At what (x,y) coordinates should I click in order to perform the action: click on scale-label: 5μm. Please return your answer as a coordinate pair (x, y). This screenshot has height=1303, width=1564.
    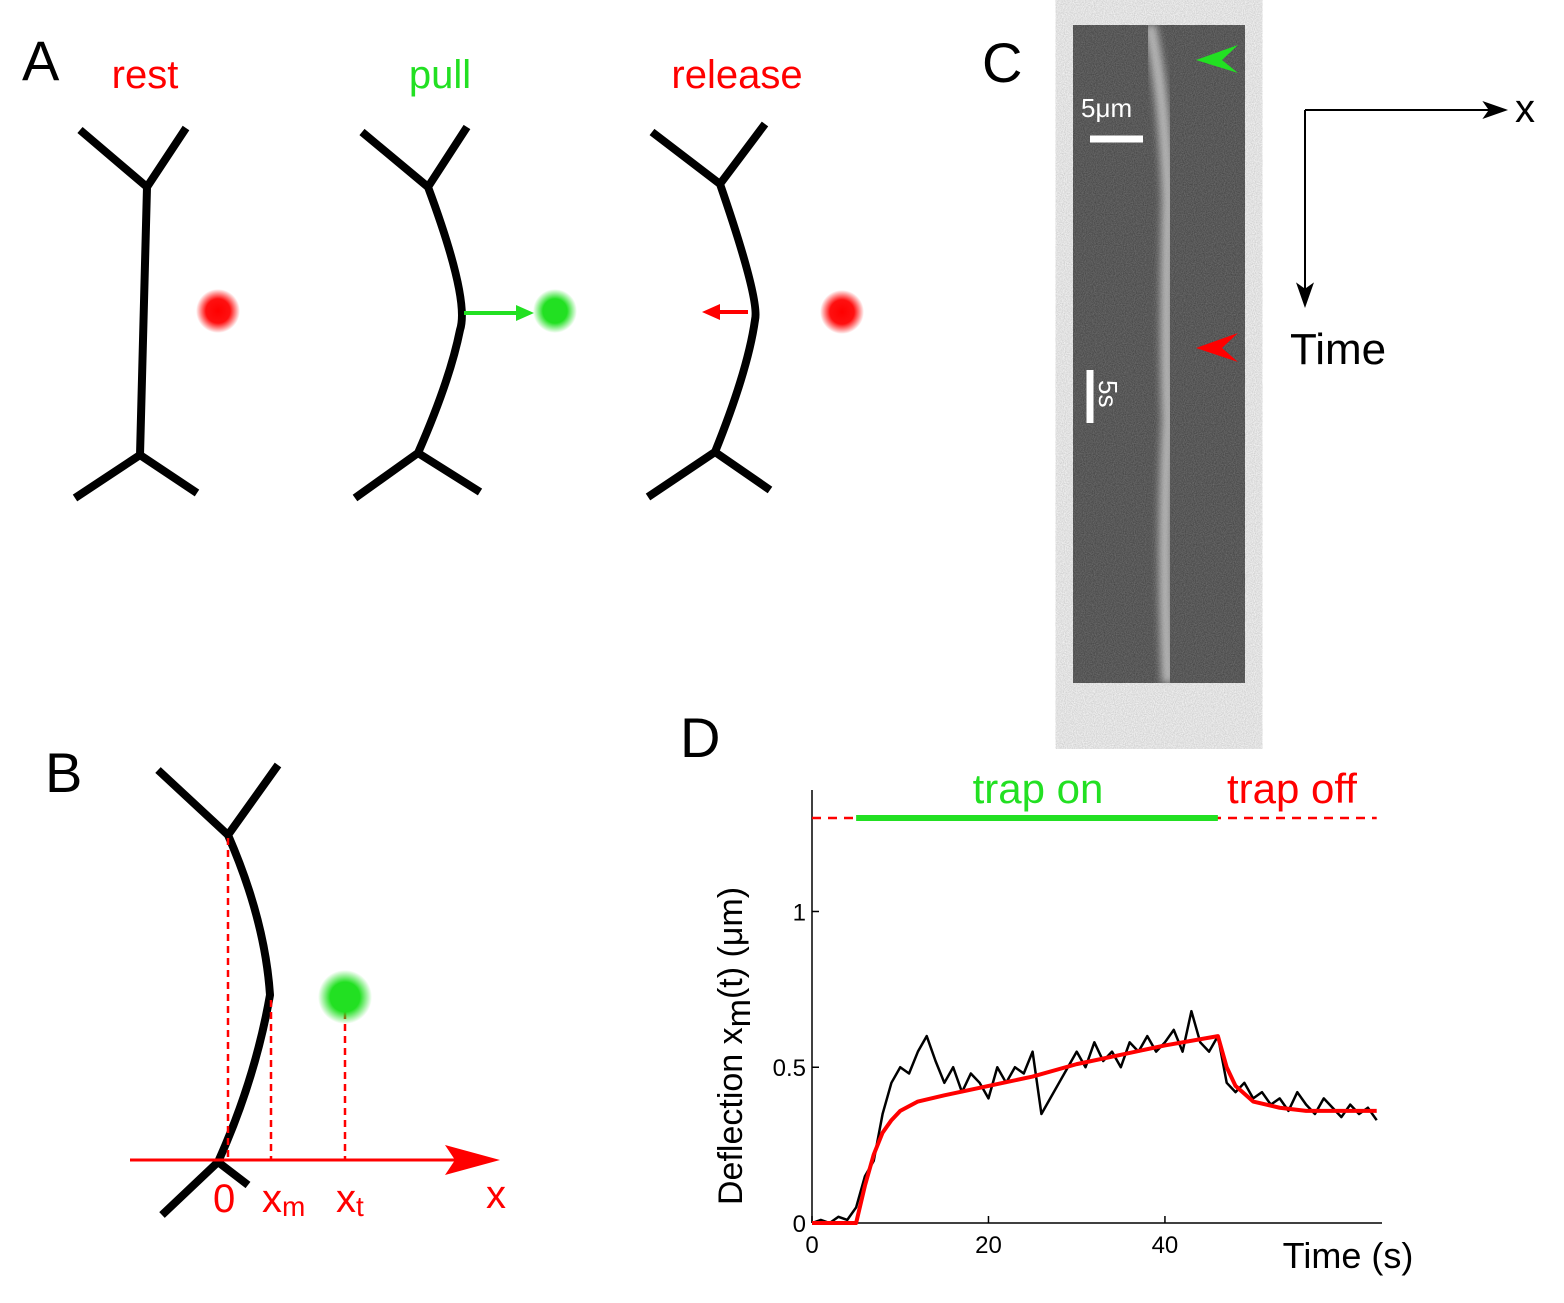
    Looking at the image, I should click on (1106, 108).